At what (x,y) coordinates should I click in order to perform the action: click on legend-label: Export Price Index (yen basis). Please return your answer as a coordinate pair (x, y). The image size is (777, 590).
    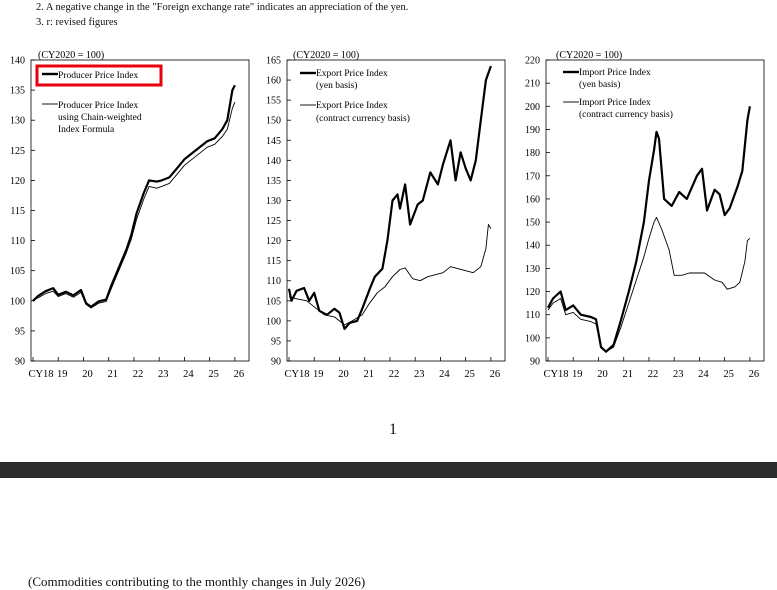
    Looking at the image, I should click on (353, 80).